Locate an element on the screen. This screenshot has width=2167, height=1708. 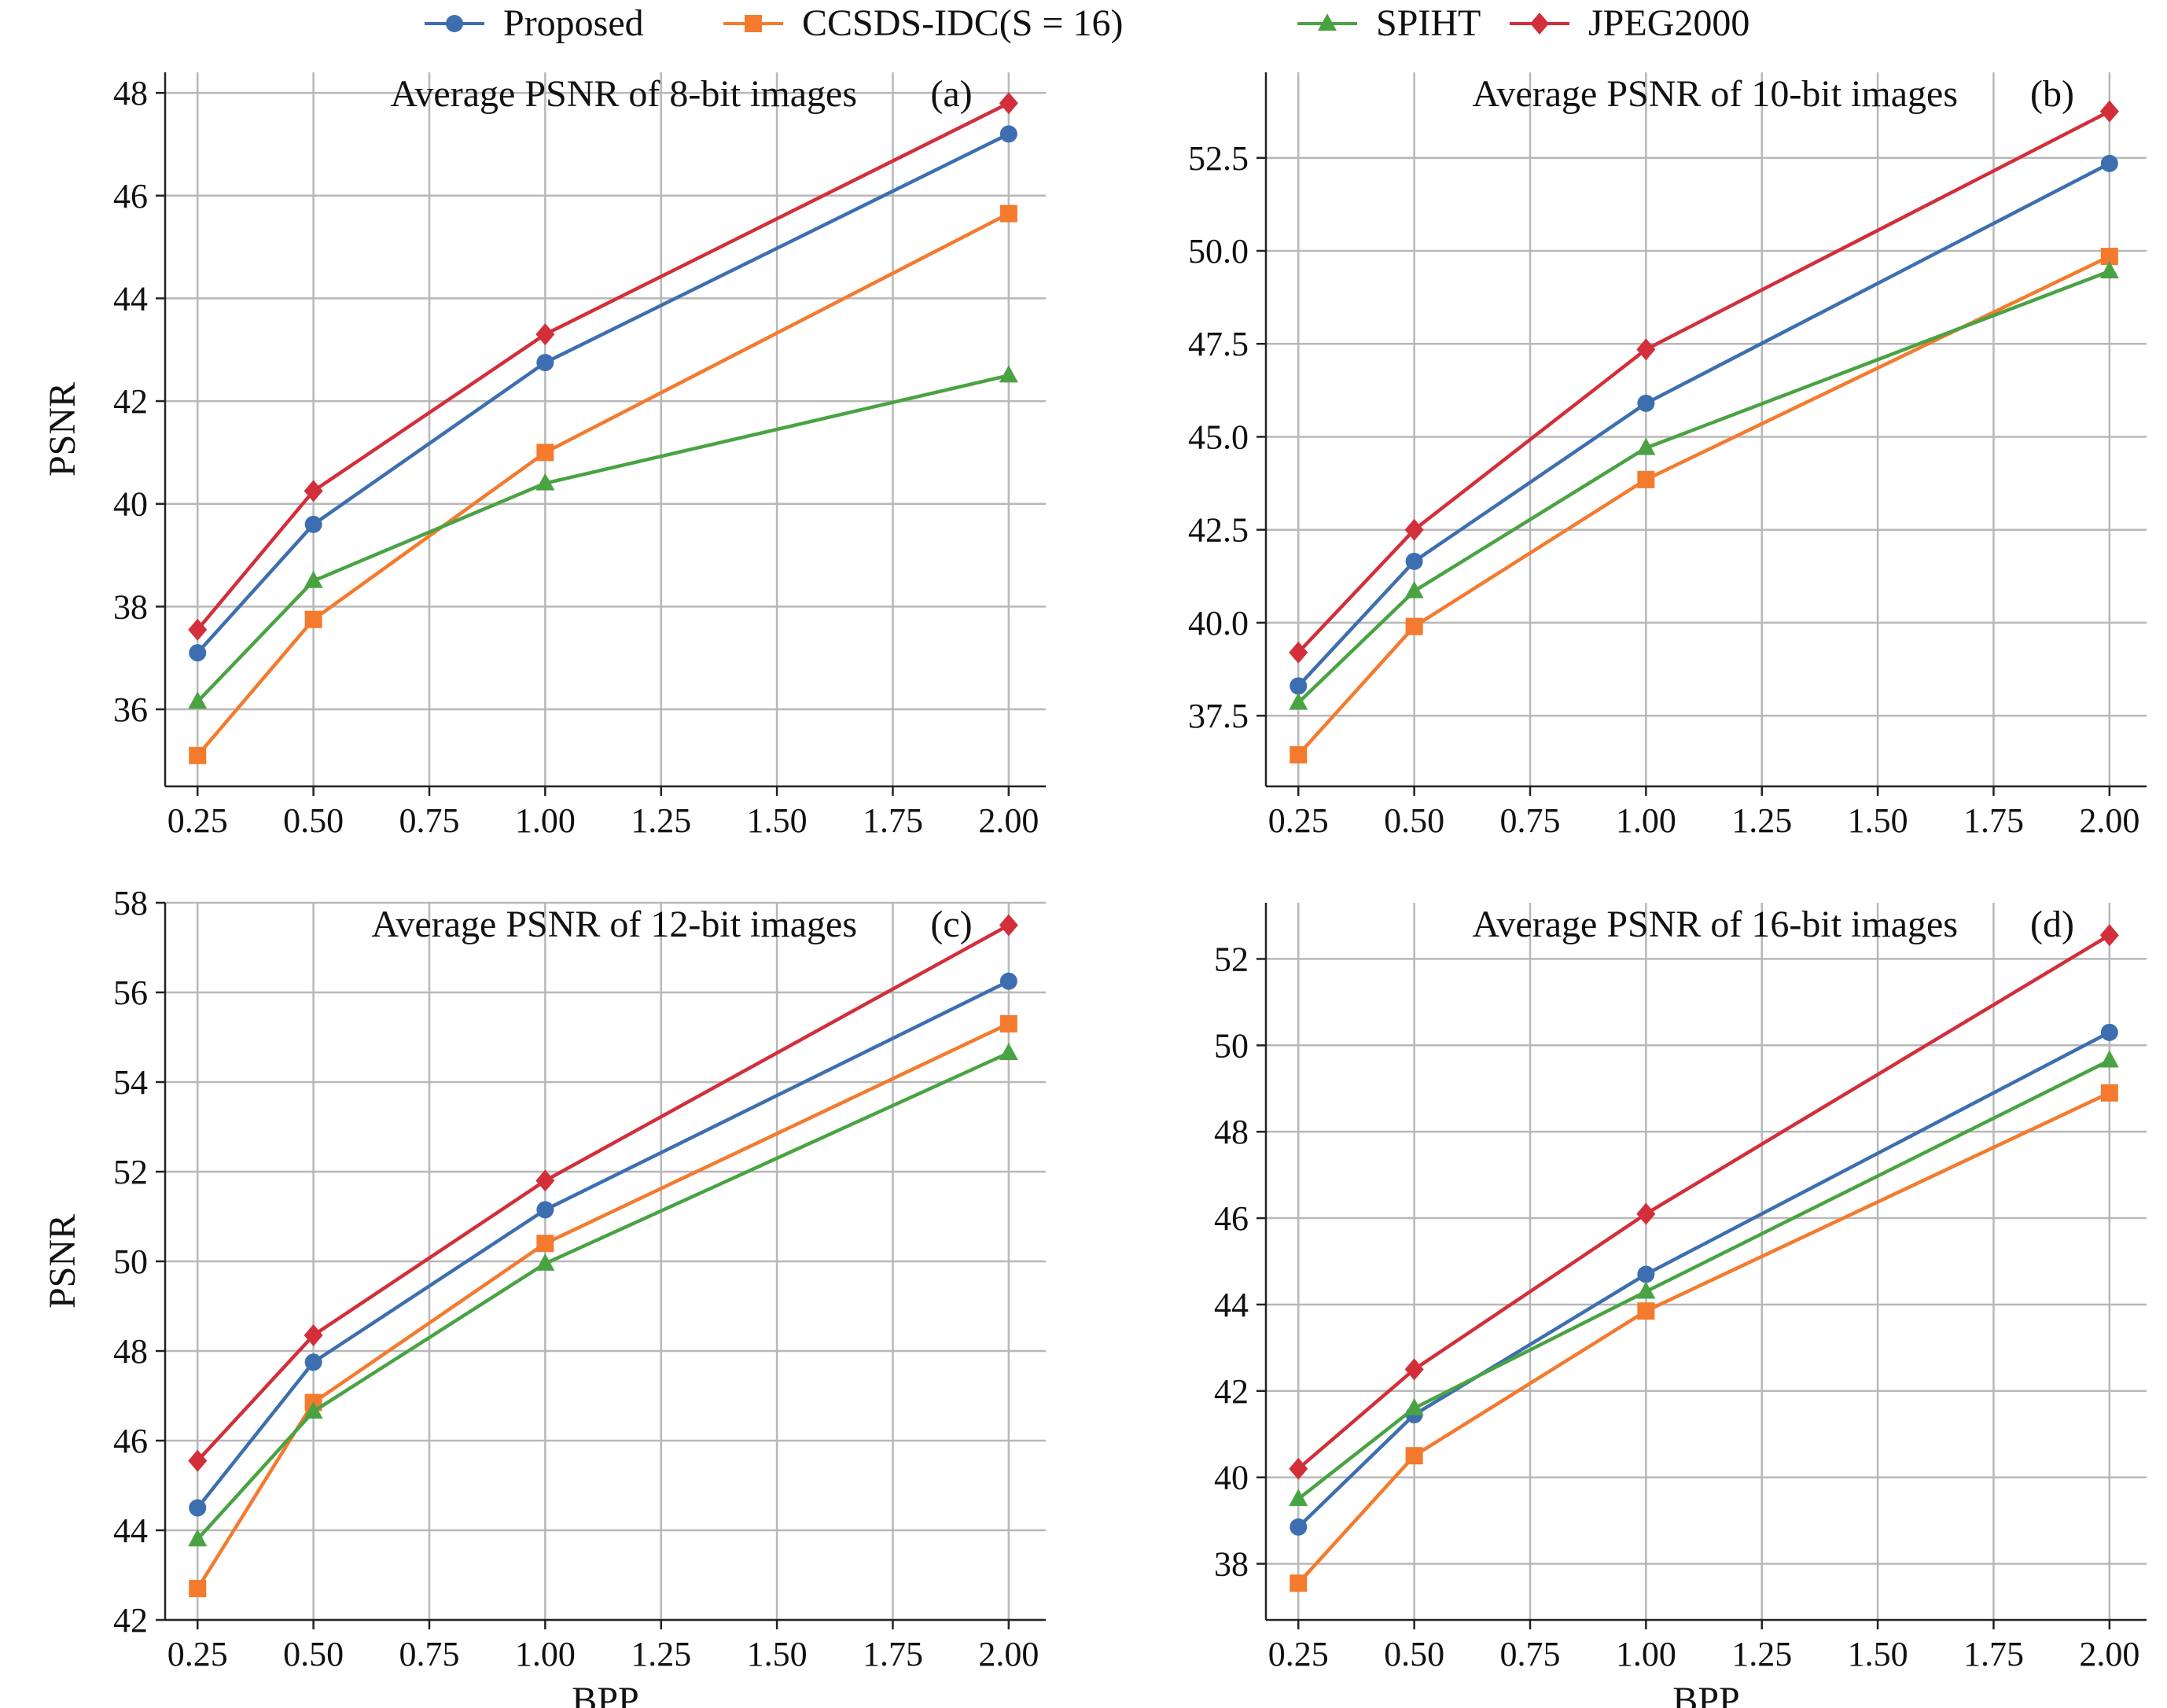
panel-title: Average PSNR of 10-bit images is located at coordinates (1715, 94).